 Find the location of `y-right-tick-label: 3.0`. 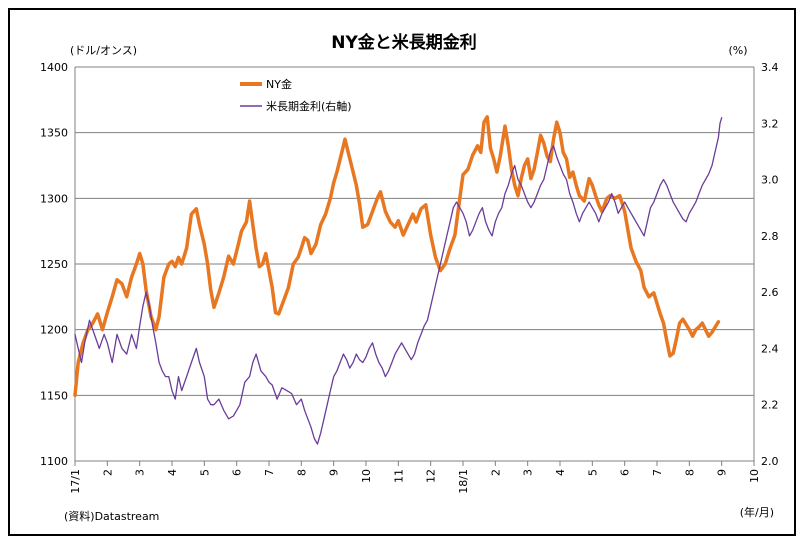

y-right-tick-label: 3.0 is located at coordinates (770, 180).